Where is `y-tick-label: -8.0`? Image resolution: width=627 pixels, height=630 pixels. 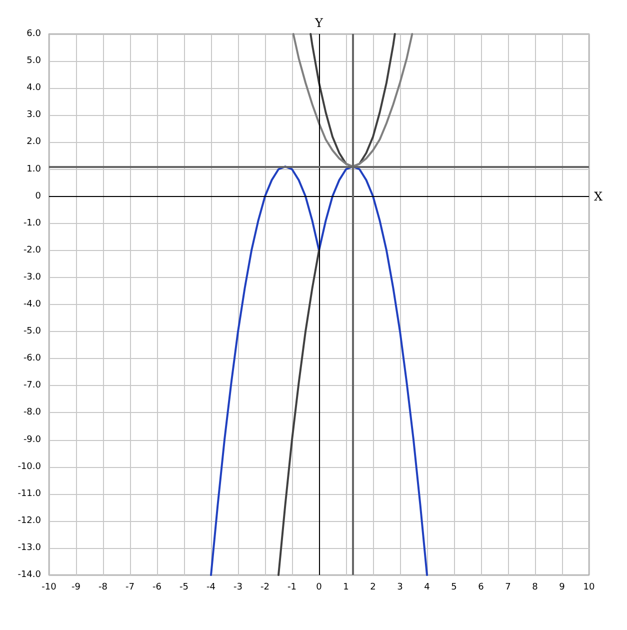
y-tick-label: -8.0 is located at coordinates (32, 413).